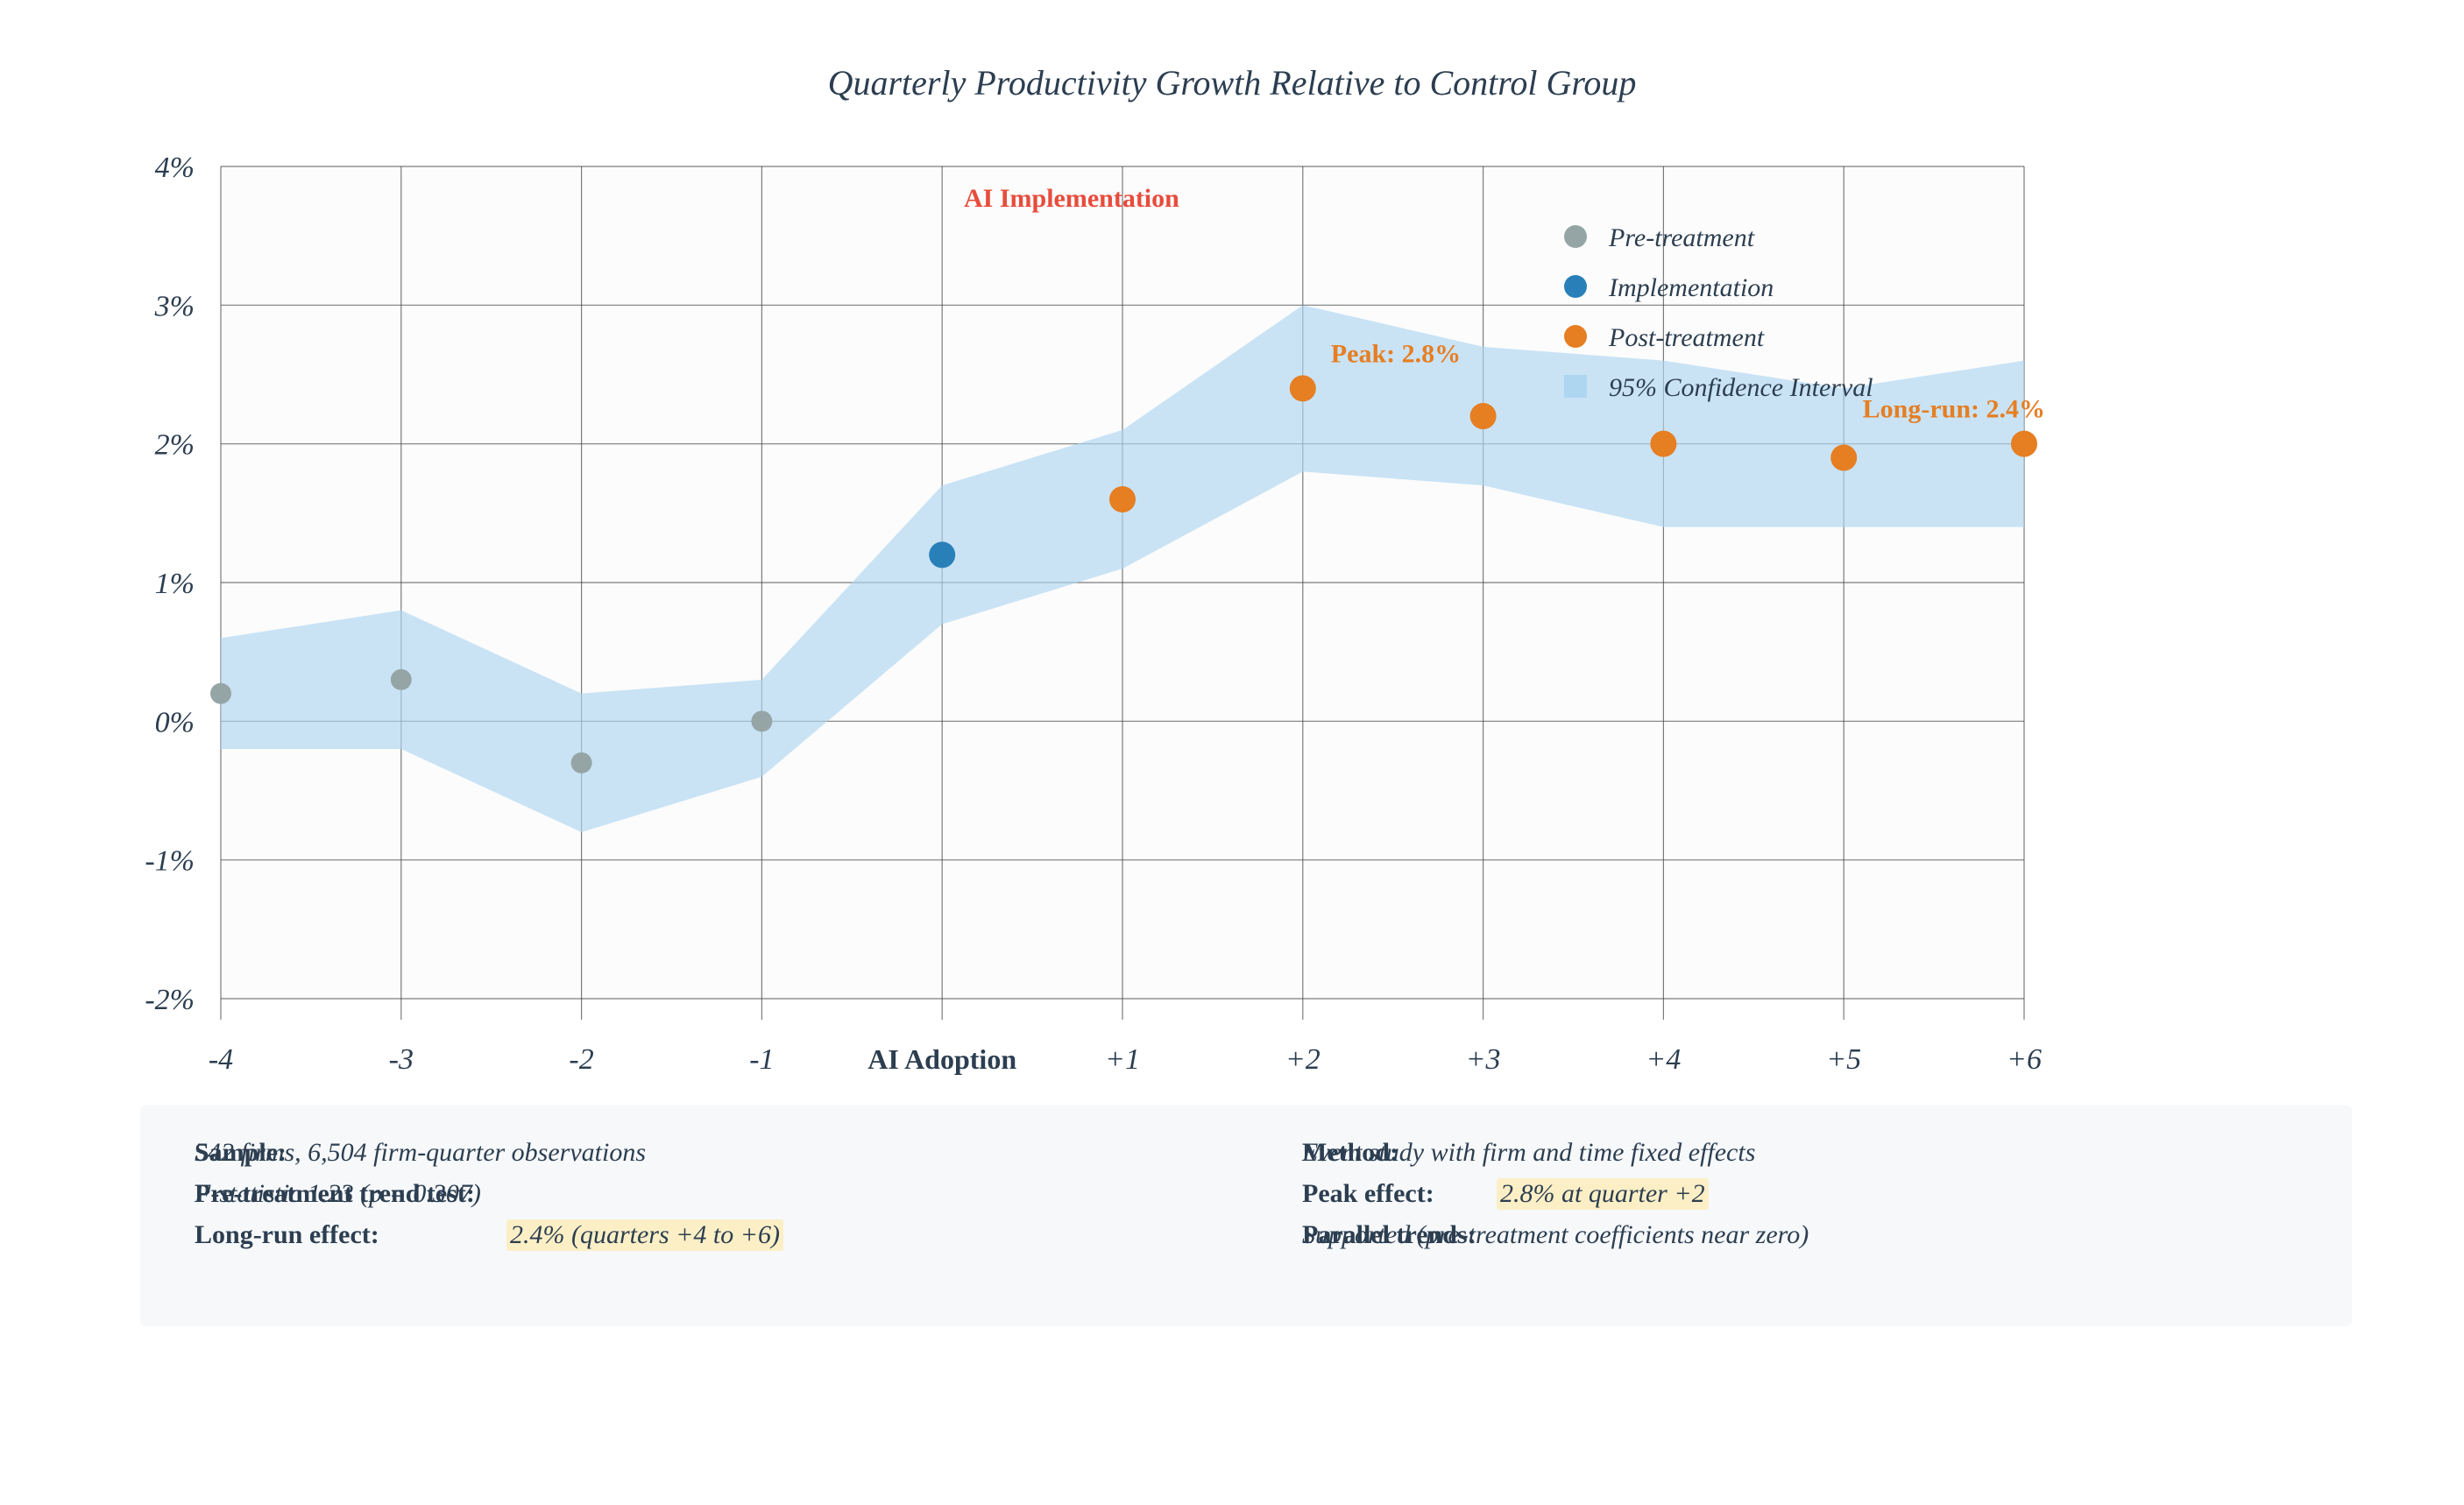 This screenshot has height=1505, width=2464. Describe the element at coordinates (401, 1059) in the screenshot. I see `x-tick-label: -3` at that location.